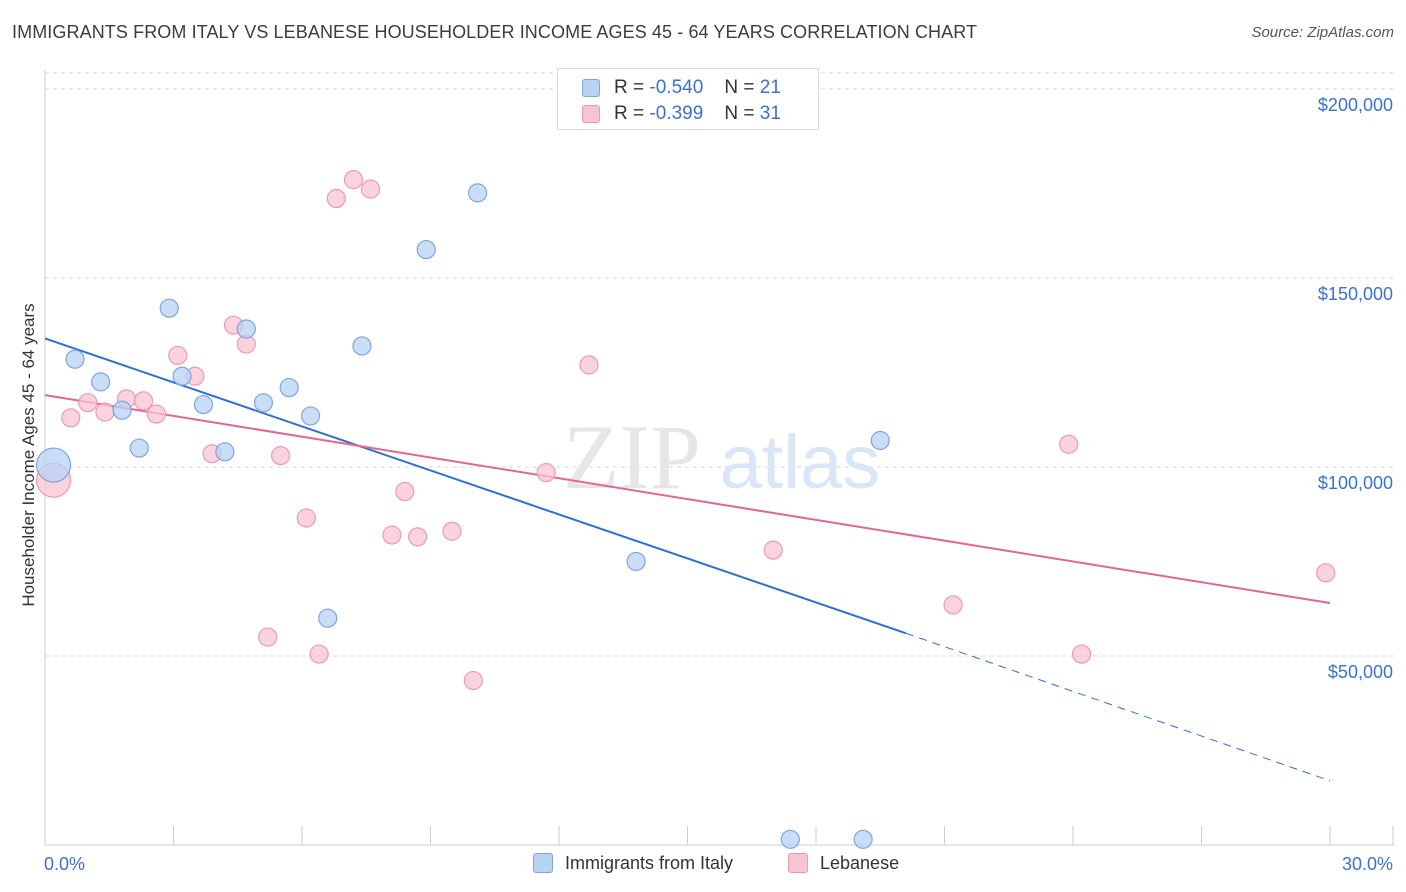 This screenshot has height=892, width=1406. I want to click on y-axis-label: Householder Income Ages 45 - 64 years, so click(28, 454).